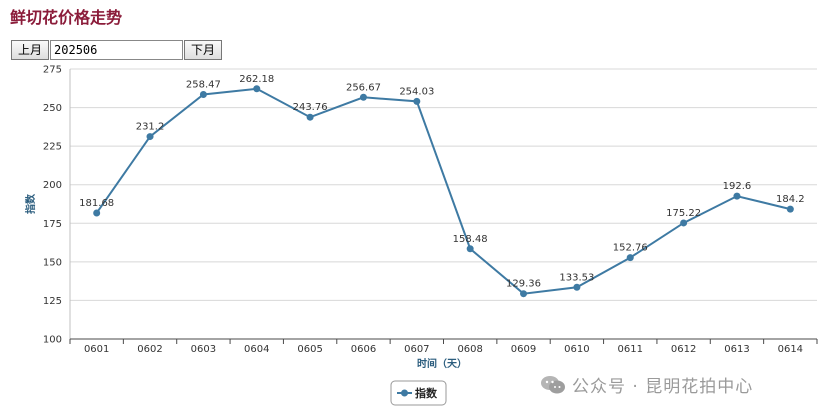 Image resolution: width=828 pixels, height=418 pixels. I want to click on x-tick-label: 0606, so click(363, 349).